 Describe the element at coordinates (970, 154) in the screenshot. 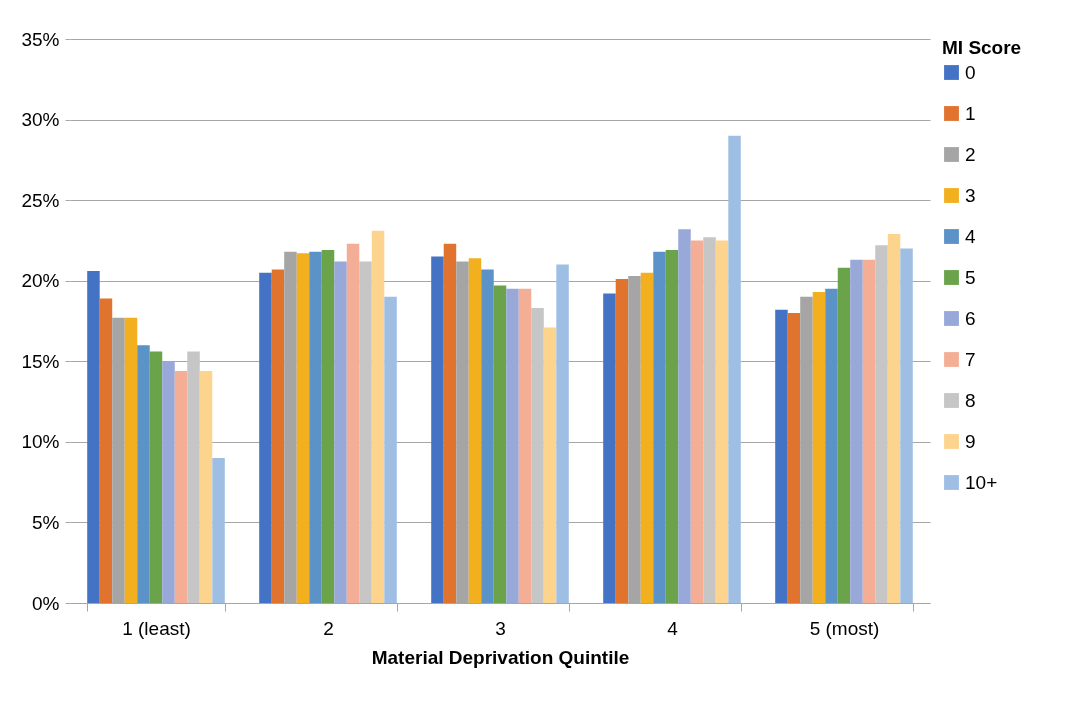

I see `legend-label: 2` at that location.